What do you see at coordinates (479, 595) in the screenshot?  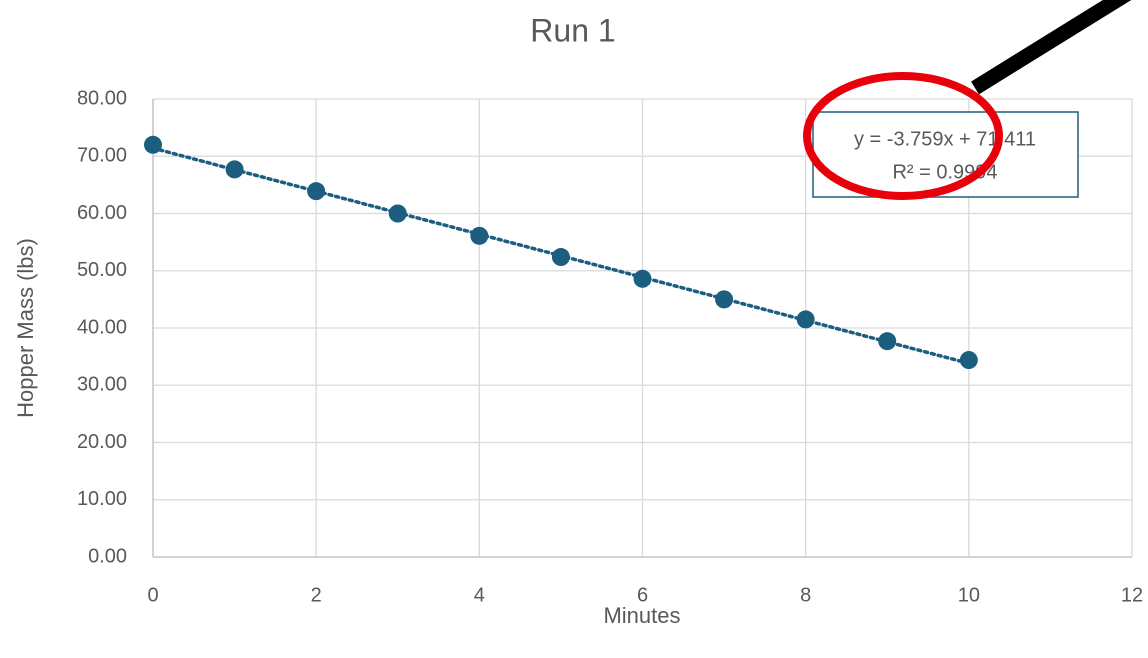 I see `x-tick-label: 4` at bounding box center [479, 595].